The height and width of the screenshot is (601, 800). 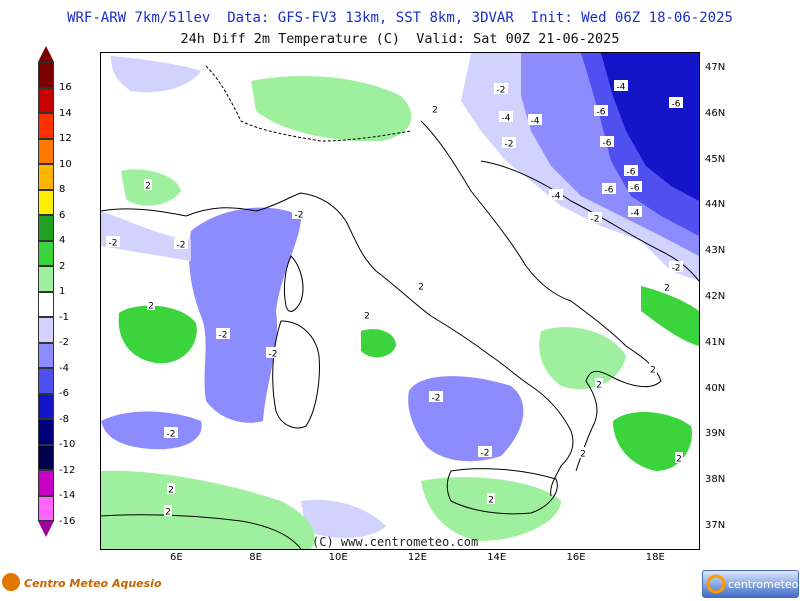 What do you see at coordinates (201, 531) in the screenshot?
I see `coastline-africa` at bounding box center [201, 531].